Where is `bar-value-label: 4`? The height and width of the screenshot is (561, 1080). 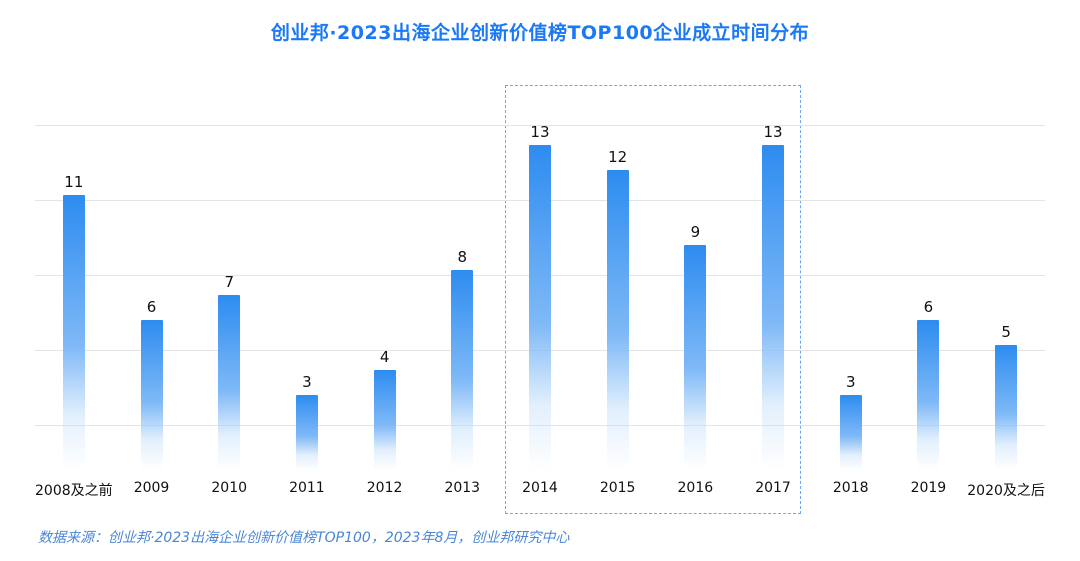
bar-value-label: 4 is located at coordinates (384, 357).